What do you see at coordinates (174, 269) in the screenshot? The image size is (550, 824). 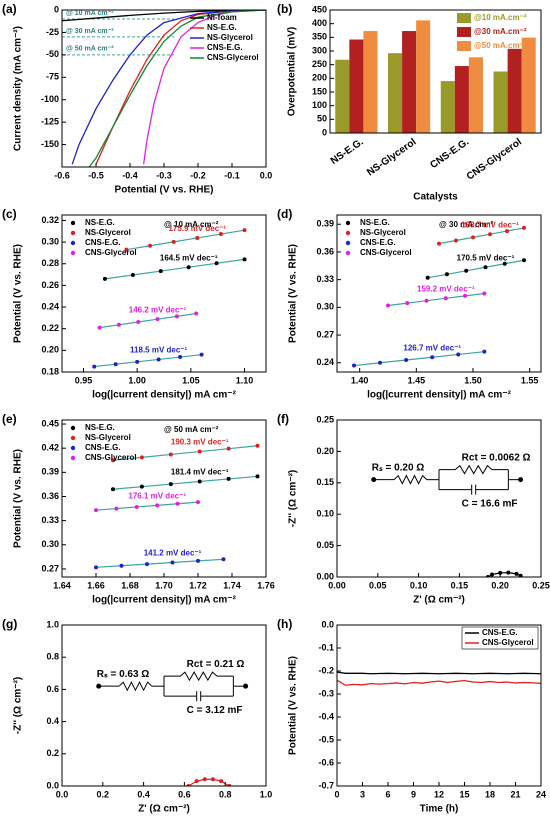 I see `fit-line` at bounding box center [174, 269].